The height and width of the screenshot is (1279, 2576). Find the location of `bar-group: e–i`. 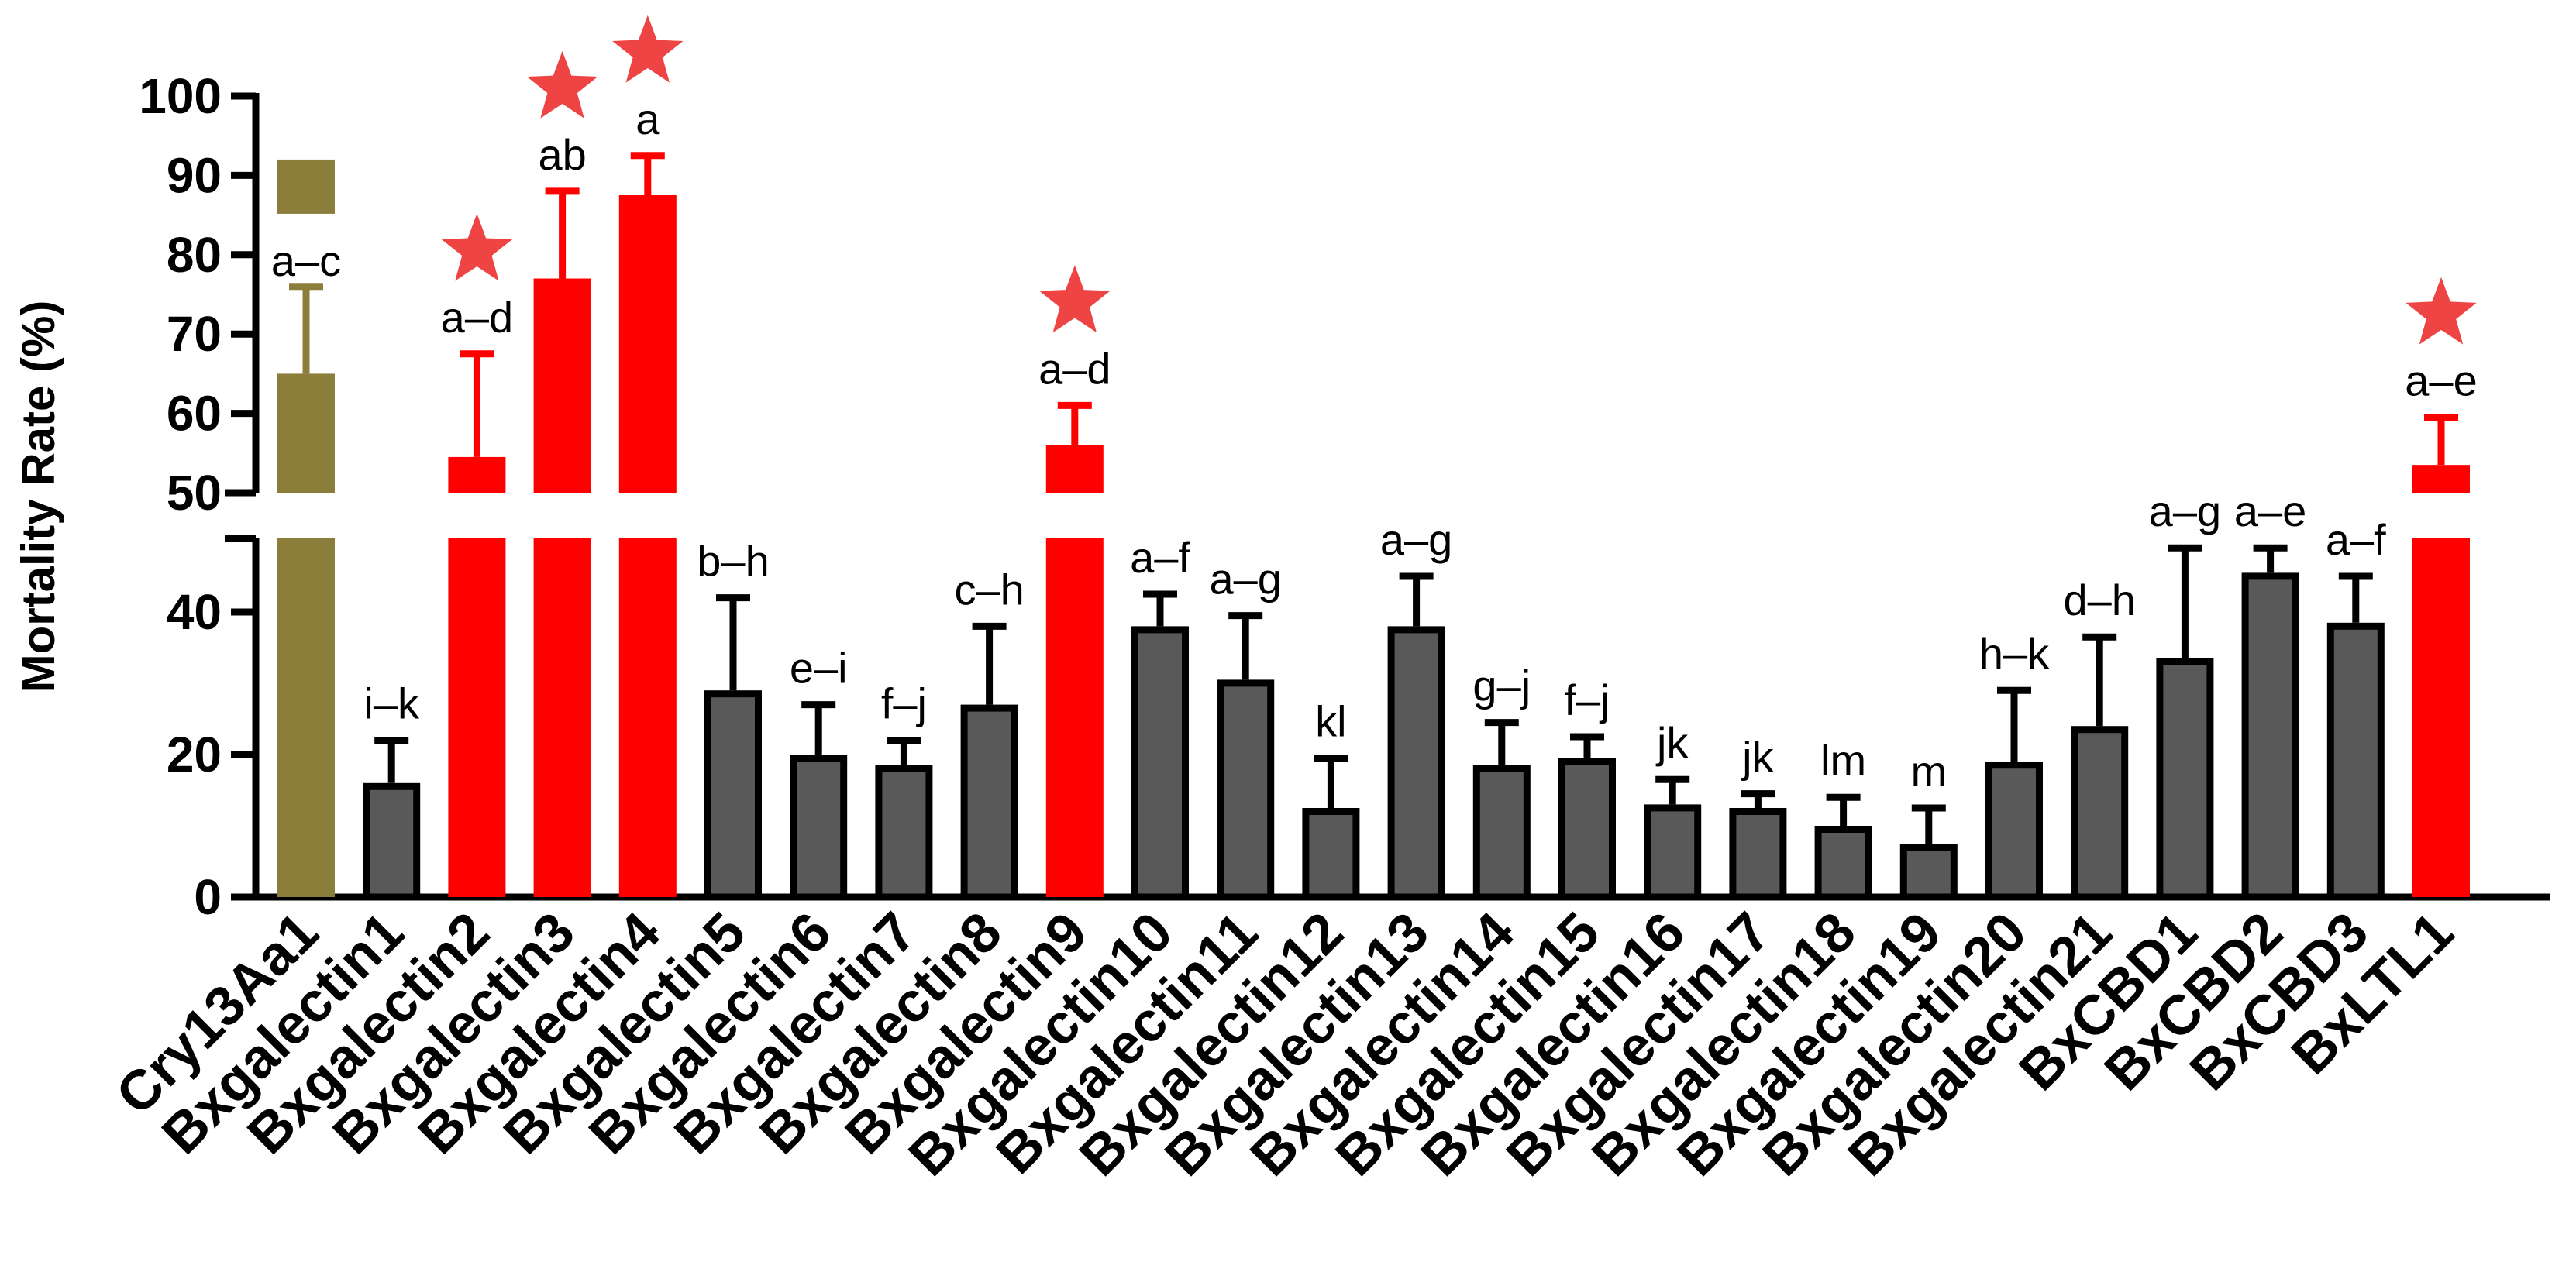

bar-group: e–i is located at coordinates (819, 773).